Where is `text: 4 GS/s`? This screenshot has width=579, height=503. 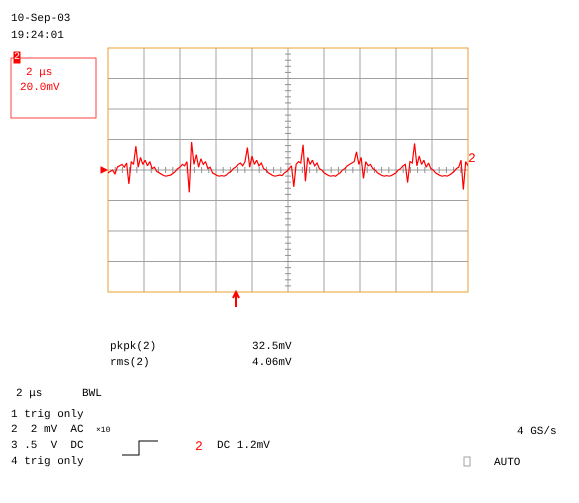 text: 4 GS/s is located at coordinates (537, 432).